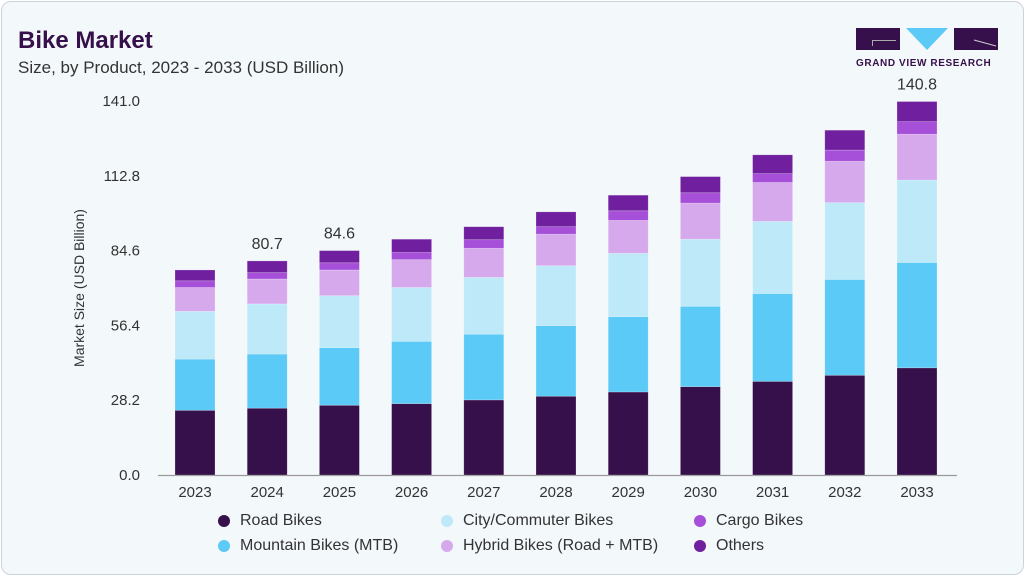  I want to click on y-axis-label: Market Size (USD Billion), so click(79, 288).